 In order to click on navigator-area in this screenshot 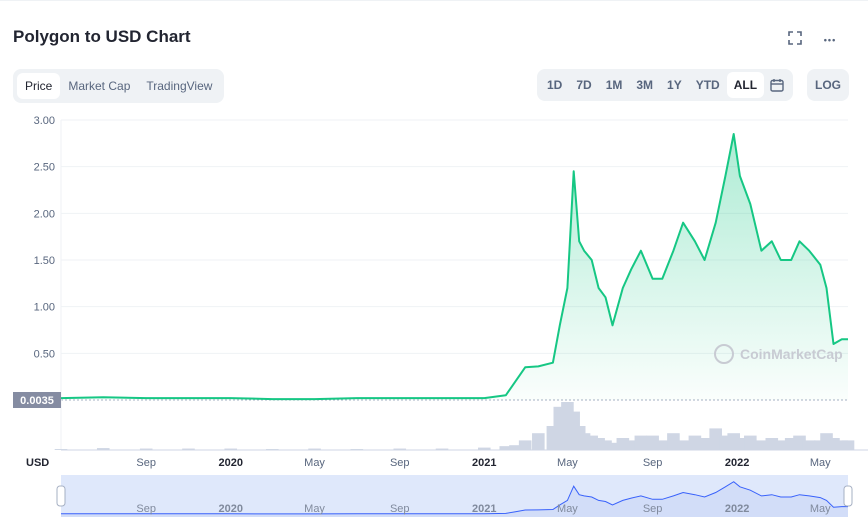, I will do `click(454, 499)`.